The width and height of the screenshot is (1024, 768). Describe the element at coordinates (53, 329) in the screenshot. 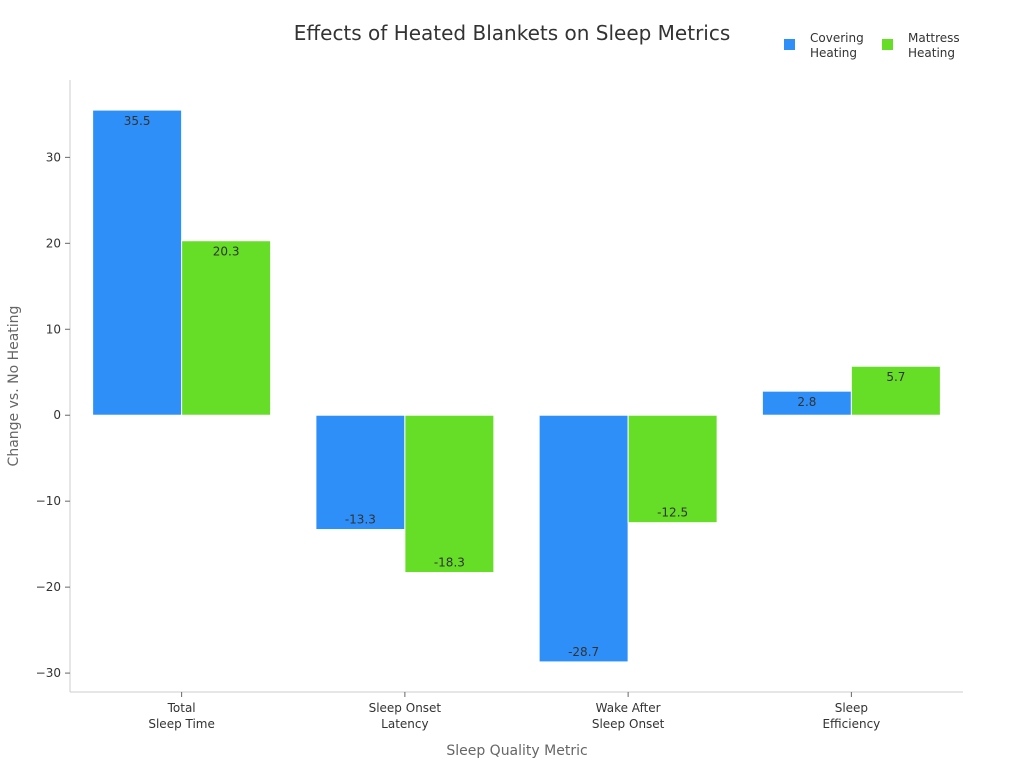

I see `y-tick-label: 10` at that location.